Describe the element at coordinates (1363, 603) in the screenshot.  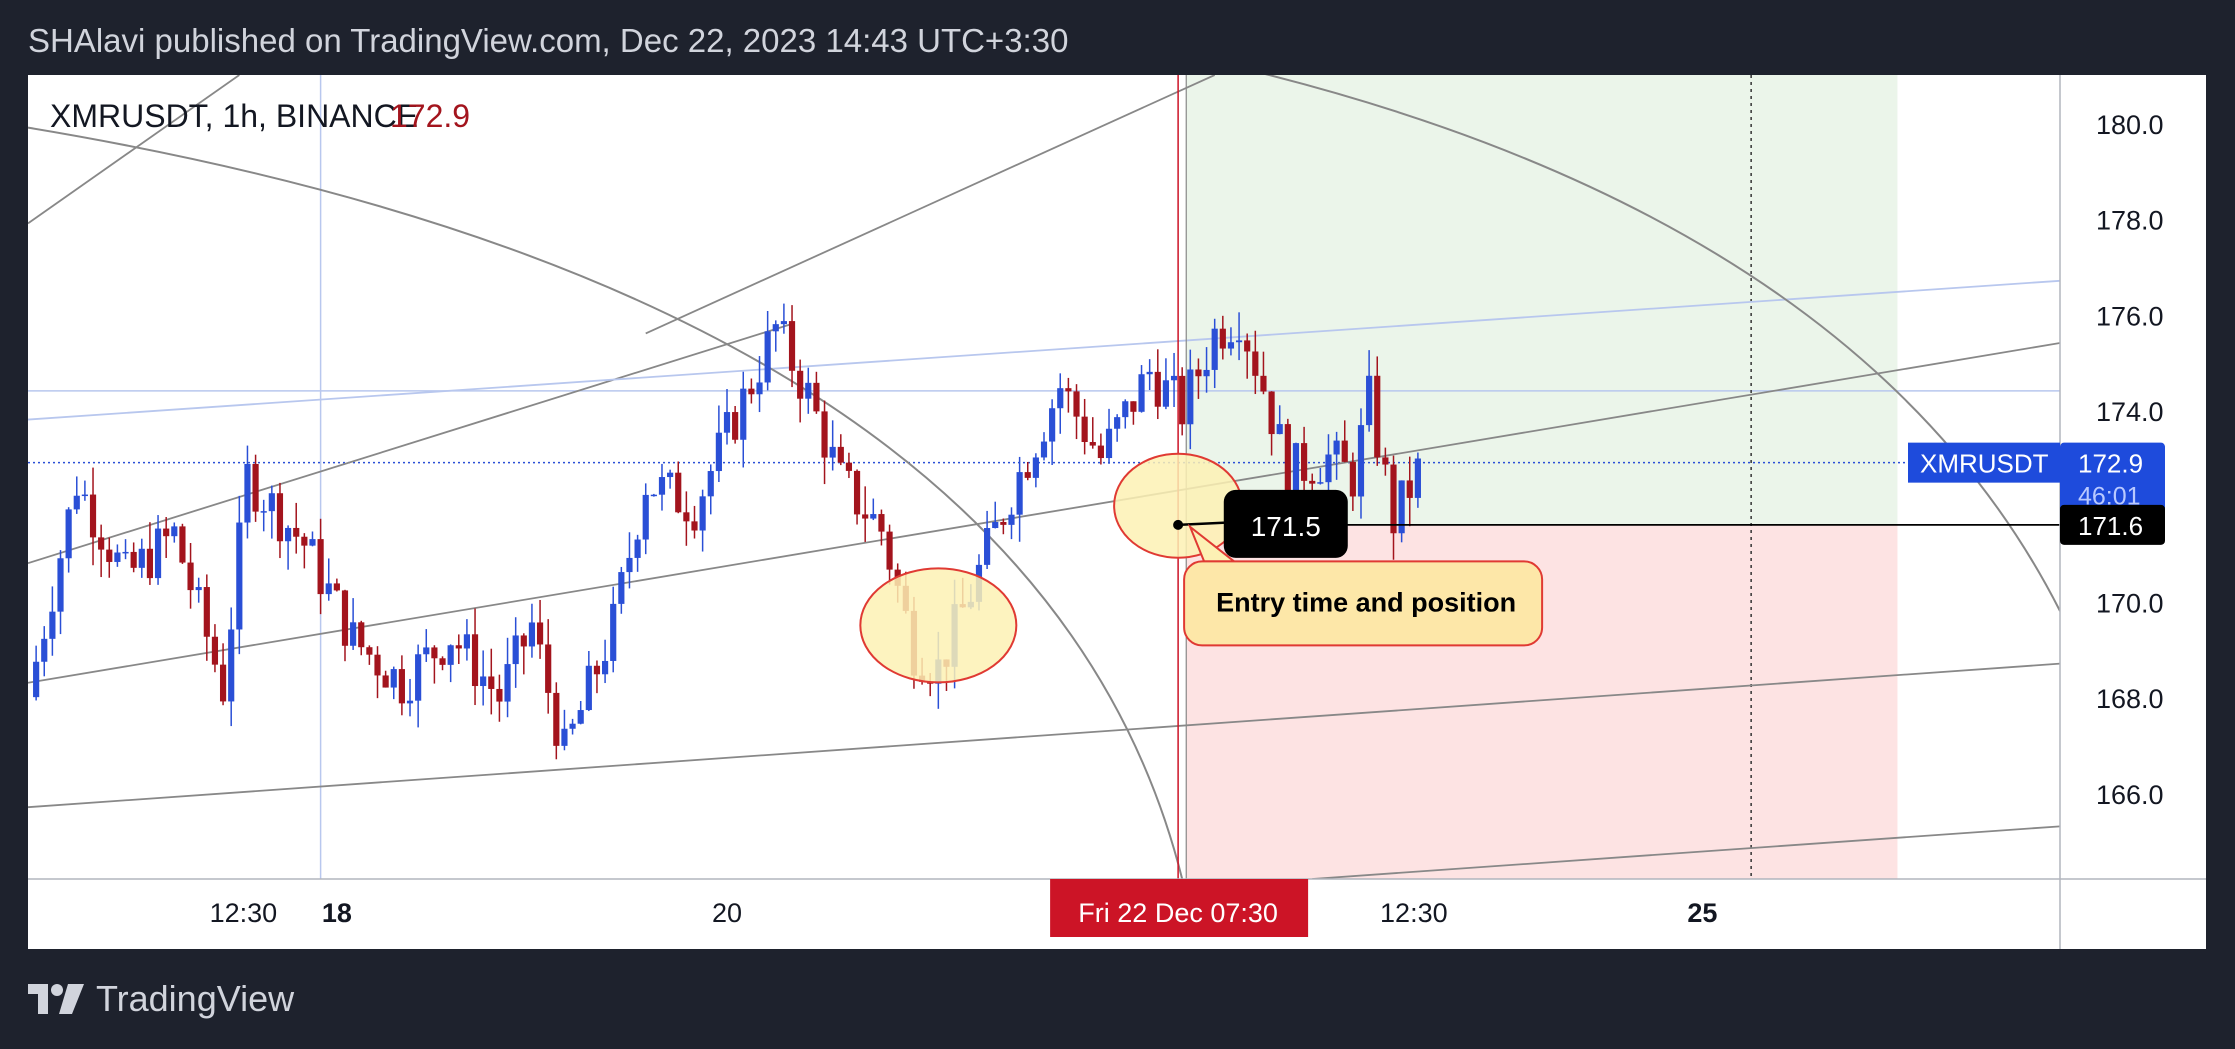
I see `callout-box` at that location.